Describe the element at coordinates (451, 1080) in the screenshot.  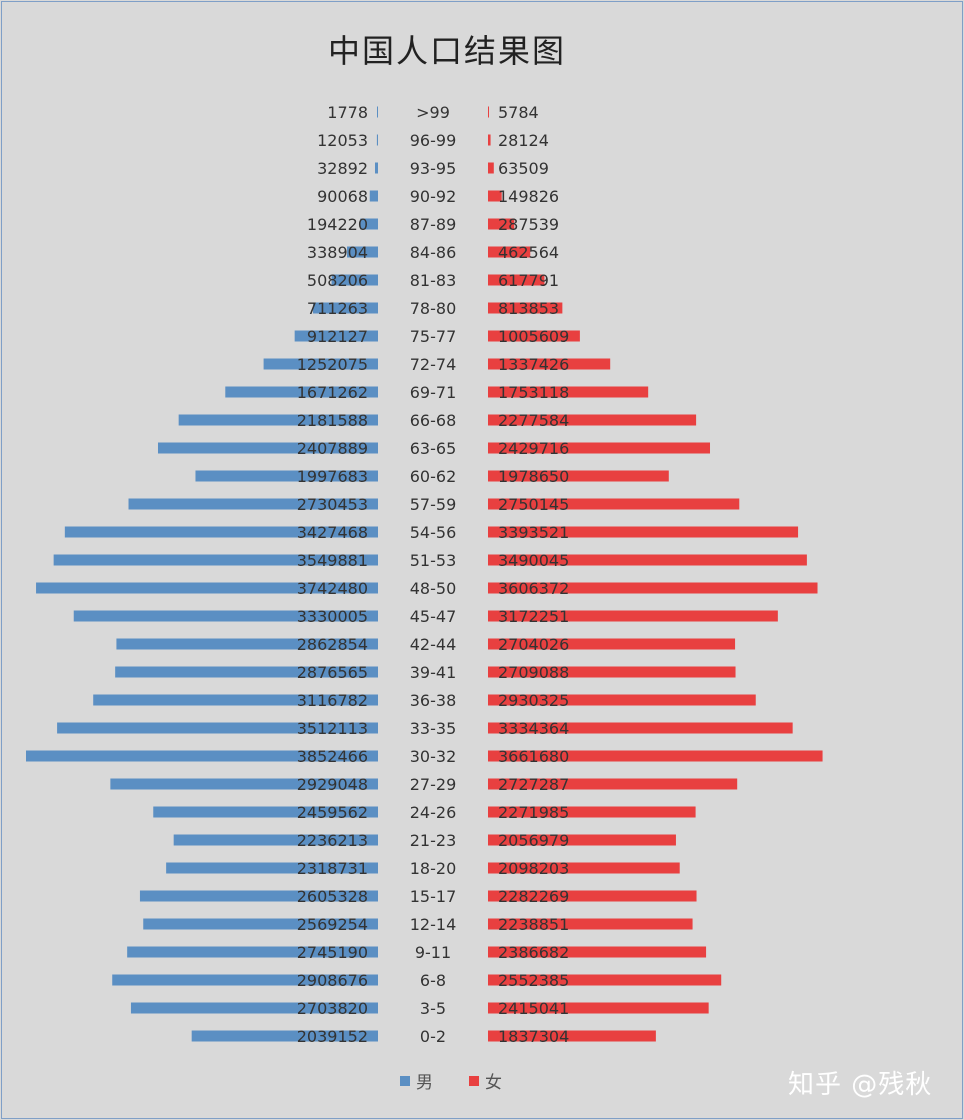
I see `legend: 男 女` at that location.